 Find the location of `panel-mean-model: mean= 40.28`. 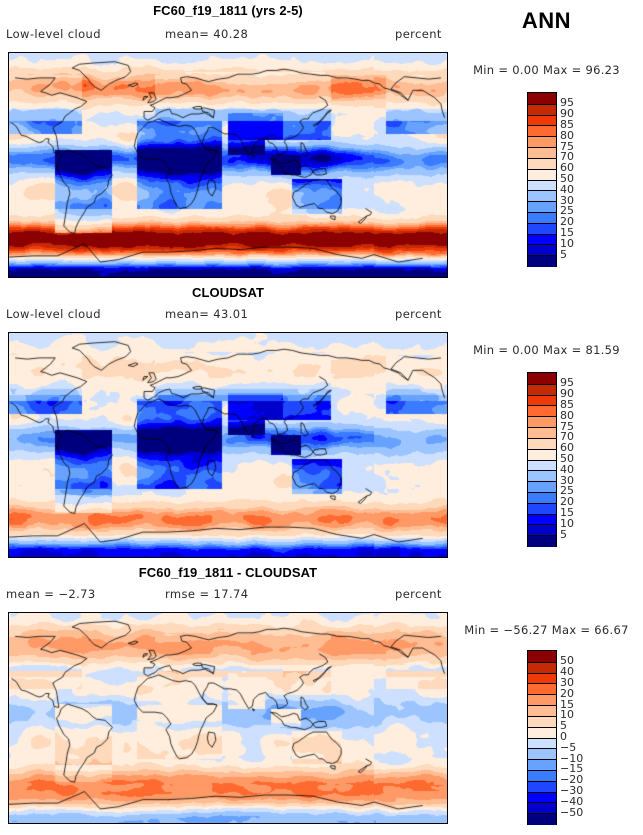

panel-mean-model: mean= 40.28 is located at coordinates (207, 34).